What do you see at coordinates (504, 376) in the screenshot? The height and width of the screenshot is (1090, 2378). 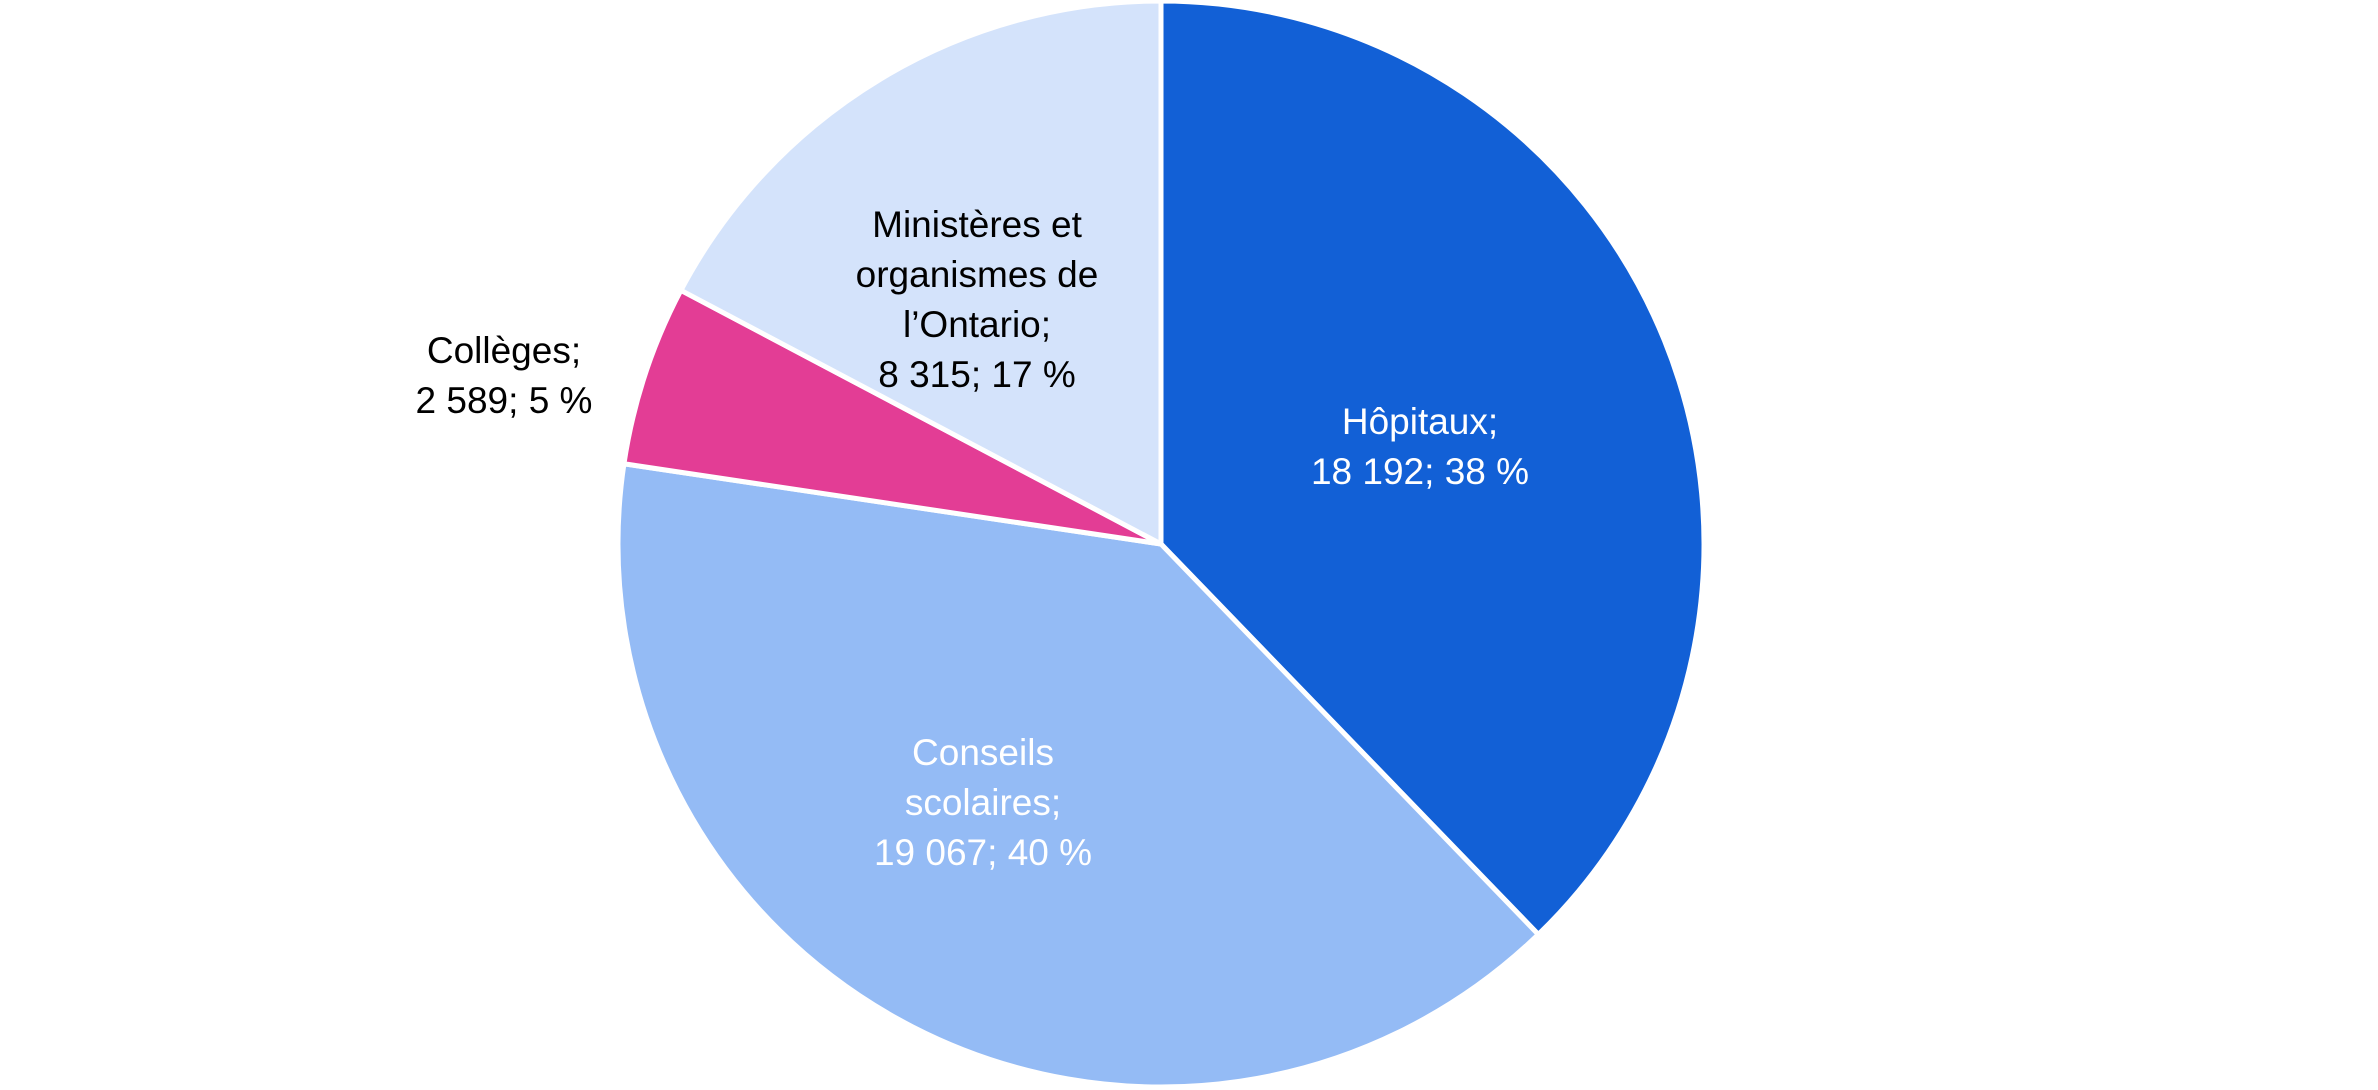 I see `slice-label: Collèges; 2 589; 5 %` at bounding box center [504, 376].